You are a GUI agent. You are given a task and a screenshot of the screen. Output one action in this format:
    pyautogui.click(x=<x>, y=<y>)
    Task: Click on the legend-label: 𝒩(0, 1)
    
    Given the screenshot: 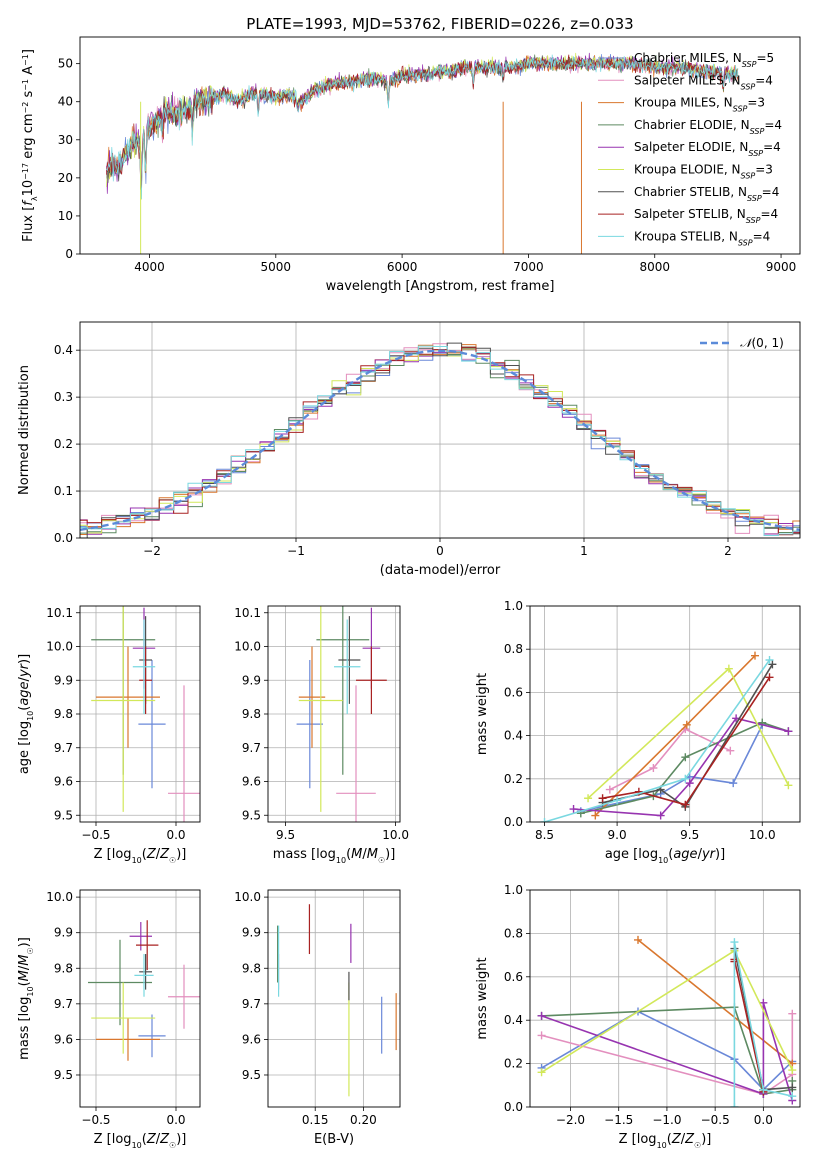 What is the action you would take?
    pyautogui.click(x=762, y=343)
    